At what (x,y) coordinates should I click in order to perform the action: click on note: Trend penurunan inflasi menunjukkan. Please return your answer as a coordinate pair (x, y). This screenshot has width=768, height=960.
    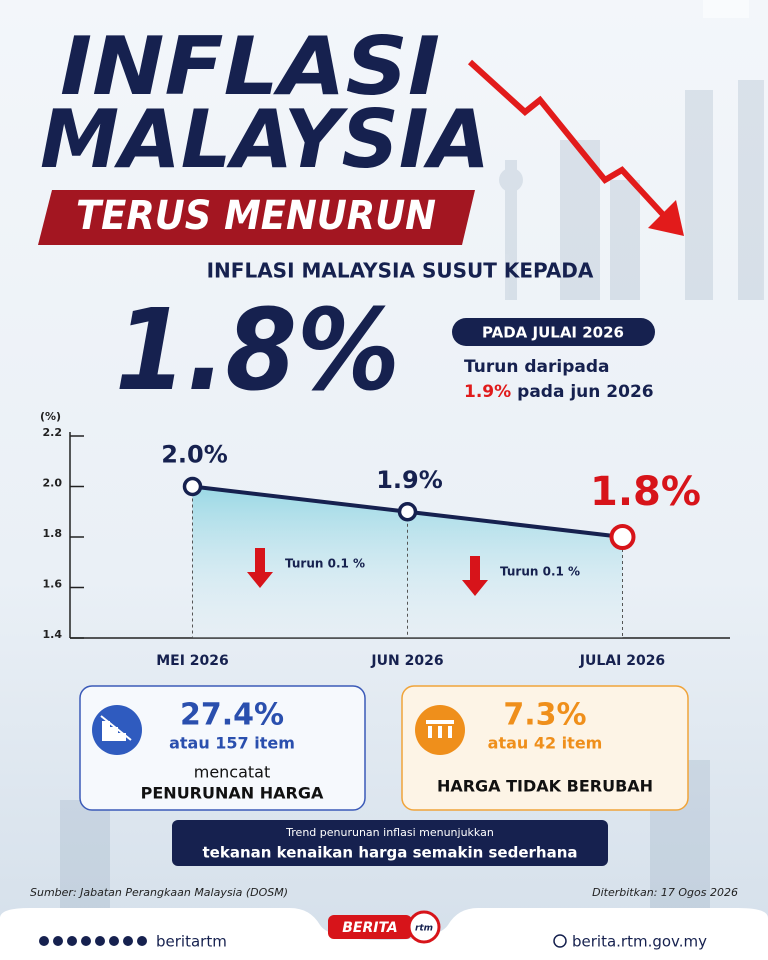
    Looking at the image, I should click on (389, 832).